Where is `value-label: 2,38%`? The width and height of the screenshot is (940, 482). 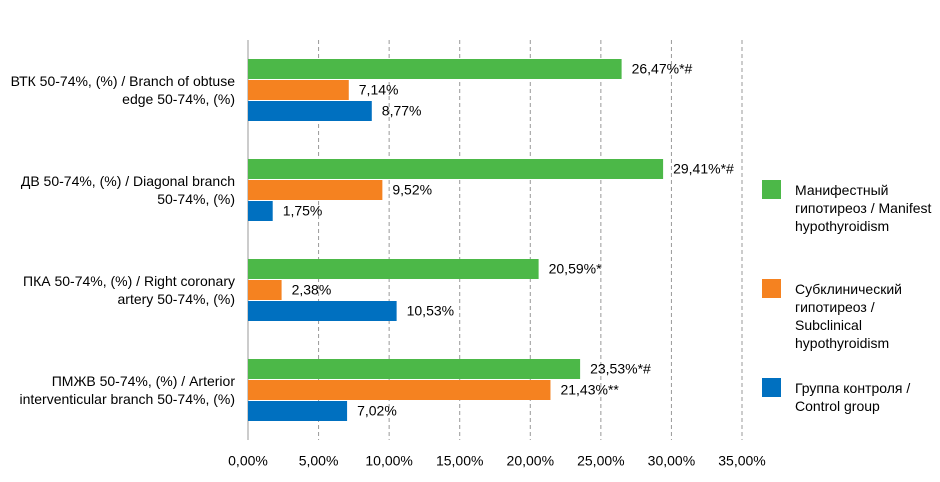 value-label: 2,38% is located at coordinates (312, 290).